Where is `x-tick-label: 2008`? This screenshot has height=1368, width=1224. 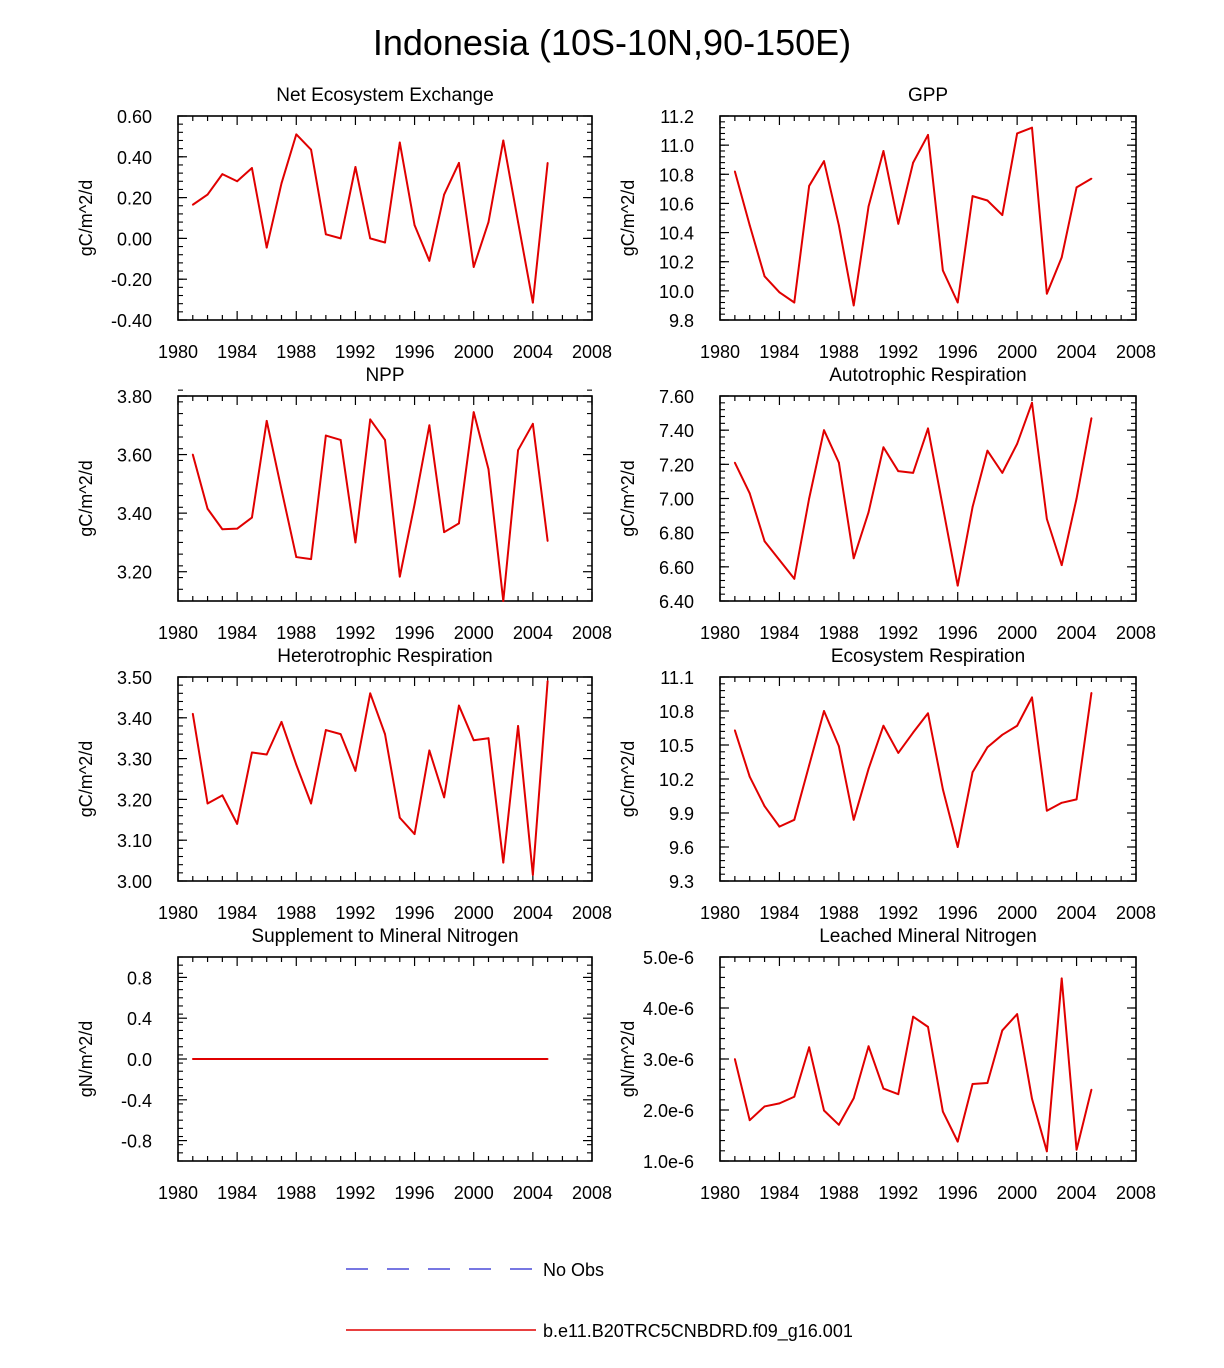 x-tick-label: 2008 is located at coordinates (592, 633).